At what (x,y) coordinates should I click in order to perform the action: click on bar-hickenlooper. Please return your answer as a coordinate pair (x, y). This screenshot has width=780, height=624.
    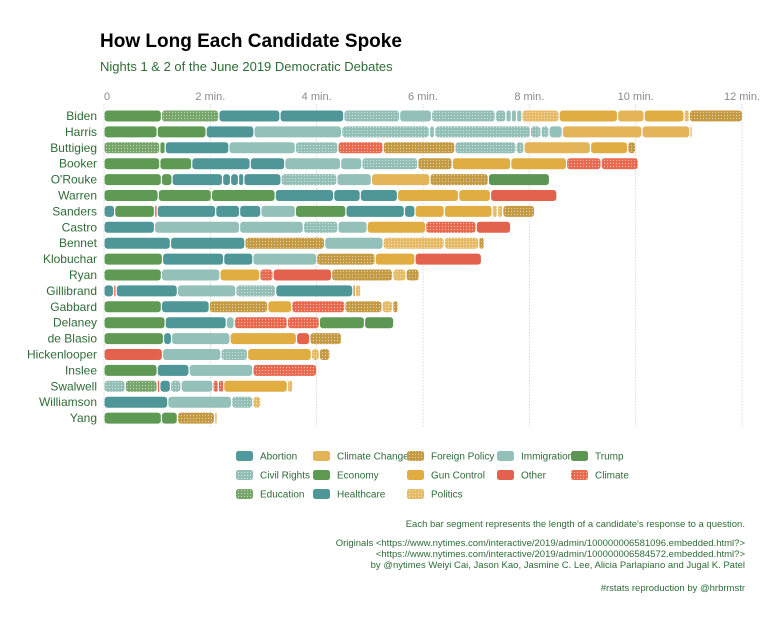
    Looking at the image, I should click on (217, 354).